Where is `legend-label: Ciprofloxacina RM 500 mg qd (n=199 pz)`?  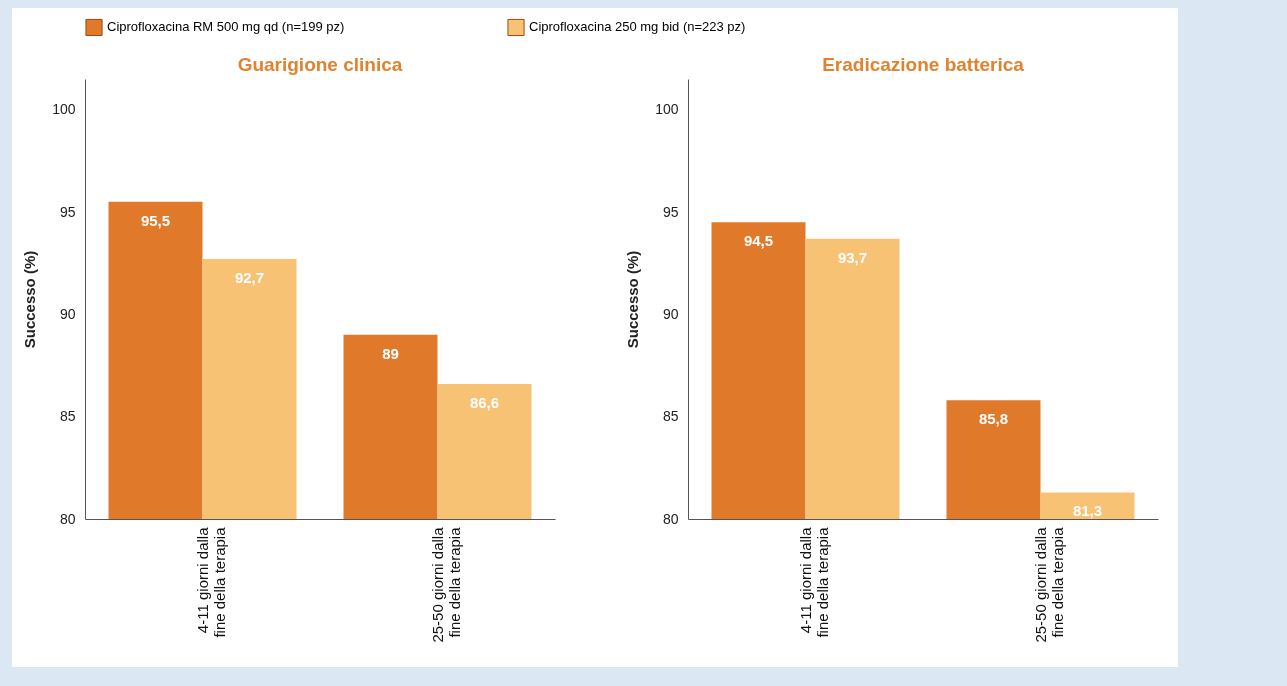 legend-label: Ciprofloxacina RM 500 mg qd (n=199 pz) is located at coordinates (226, 27).